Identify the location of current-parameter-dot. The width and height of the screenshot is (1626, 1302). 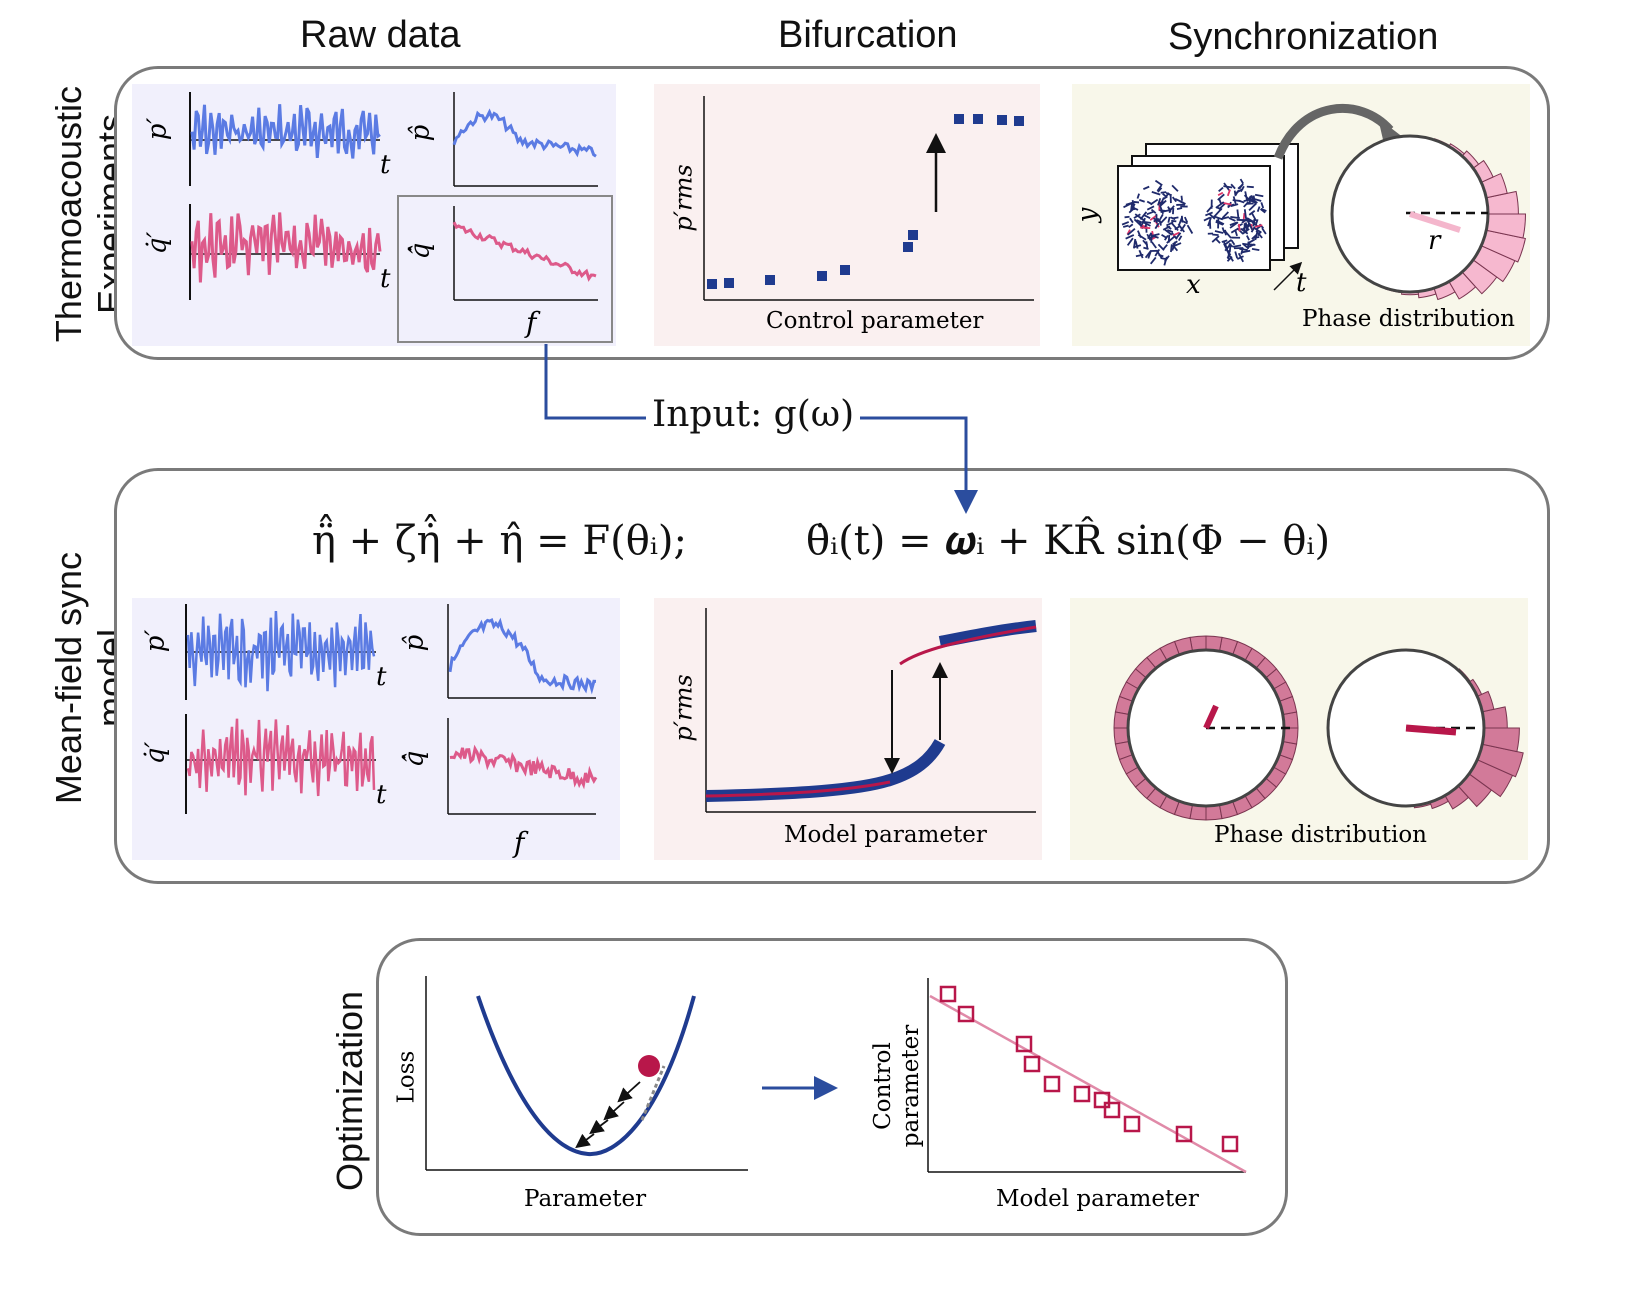
(649, 1066).